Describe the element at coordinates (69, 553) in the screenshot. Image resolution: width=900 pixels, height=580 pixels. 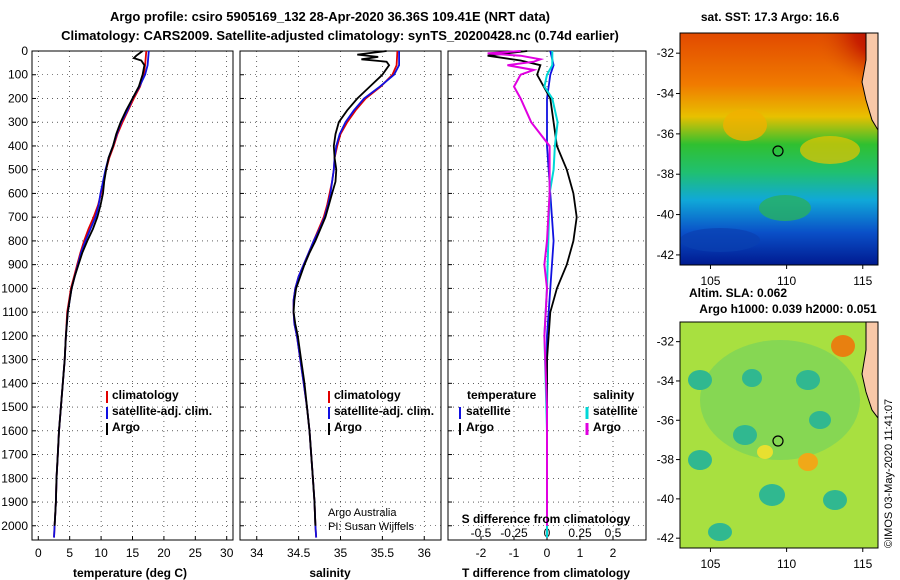
I see `x-tick-label: 5` at that location.